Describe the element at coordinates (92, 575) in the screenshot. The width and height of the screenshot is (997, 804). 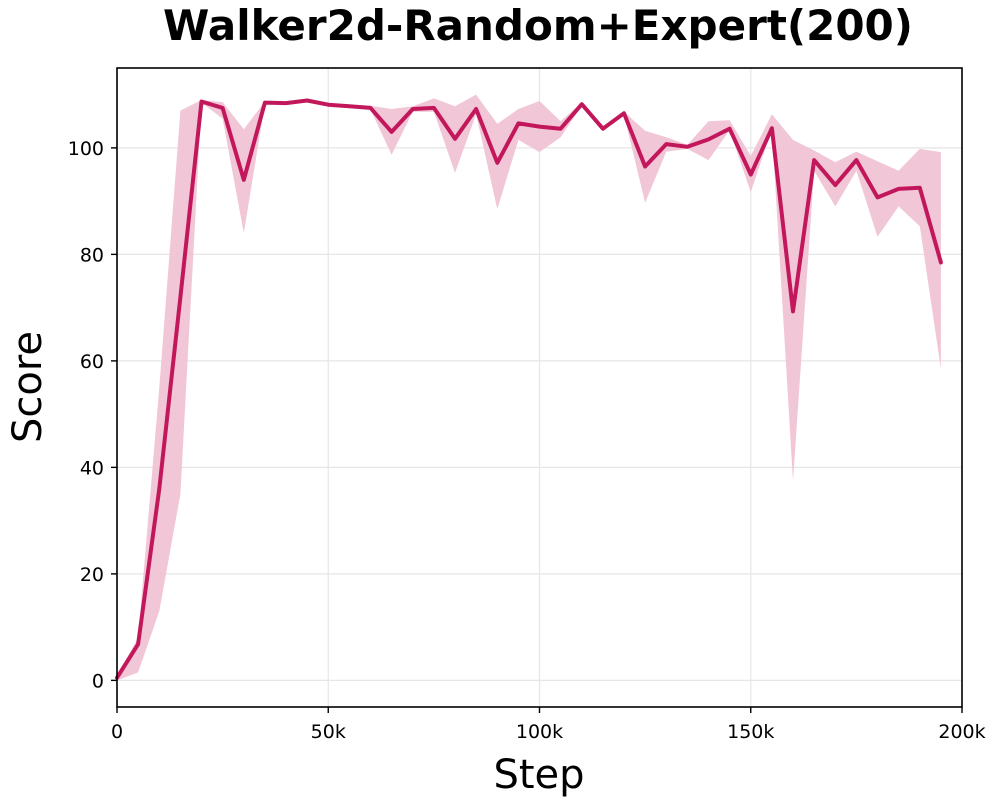
I see `y-tick-label: 20` at that location.